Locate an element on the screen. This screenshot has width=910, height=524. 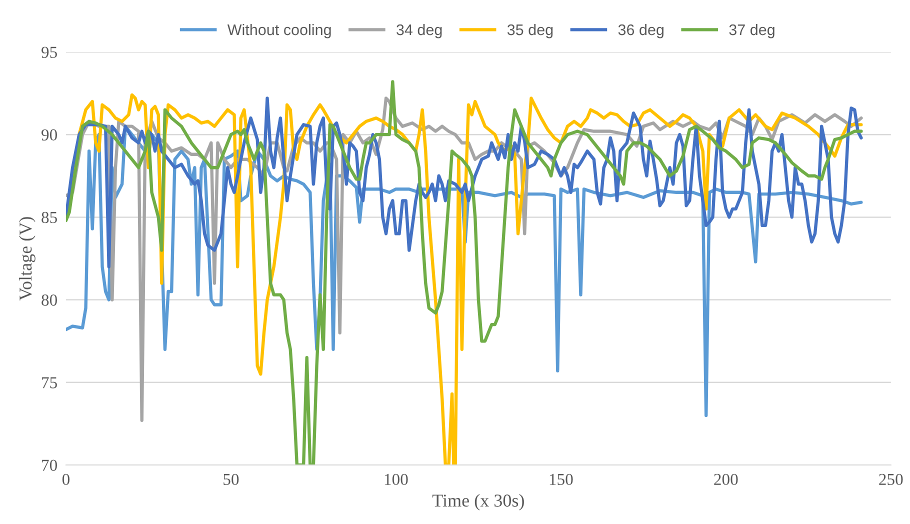
y-tick-label: 90 is located at coordinates (50, 135).